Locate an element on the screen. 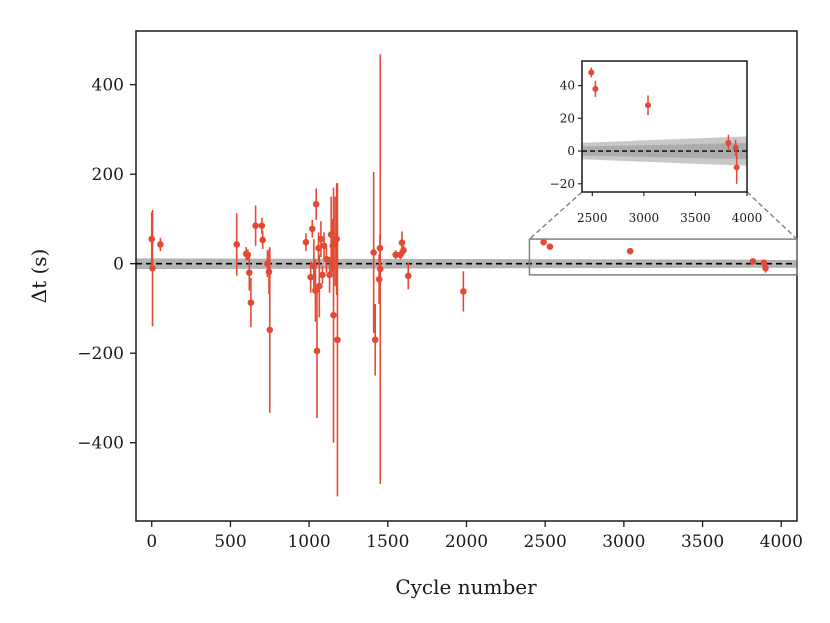 Image resolution: width=830 pixels, height=623 pixels. inset-data-points is located at coordinates (664, 125).